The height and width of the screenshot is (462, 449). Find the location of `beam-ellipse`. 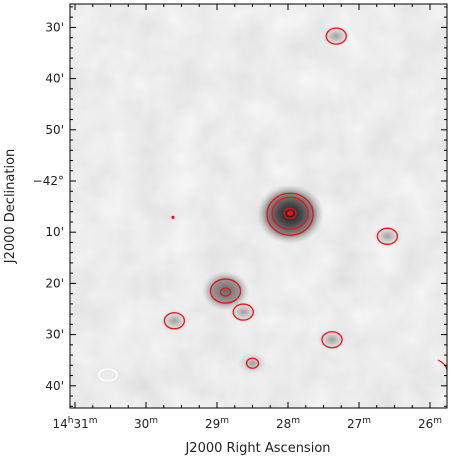

beam-ellipse is located at coordinates (108, 375).